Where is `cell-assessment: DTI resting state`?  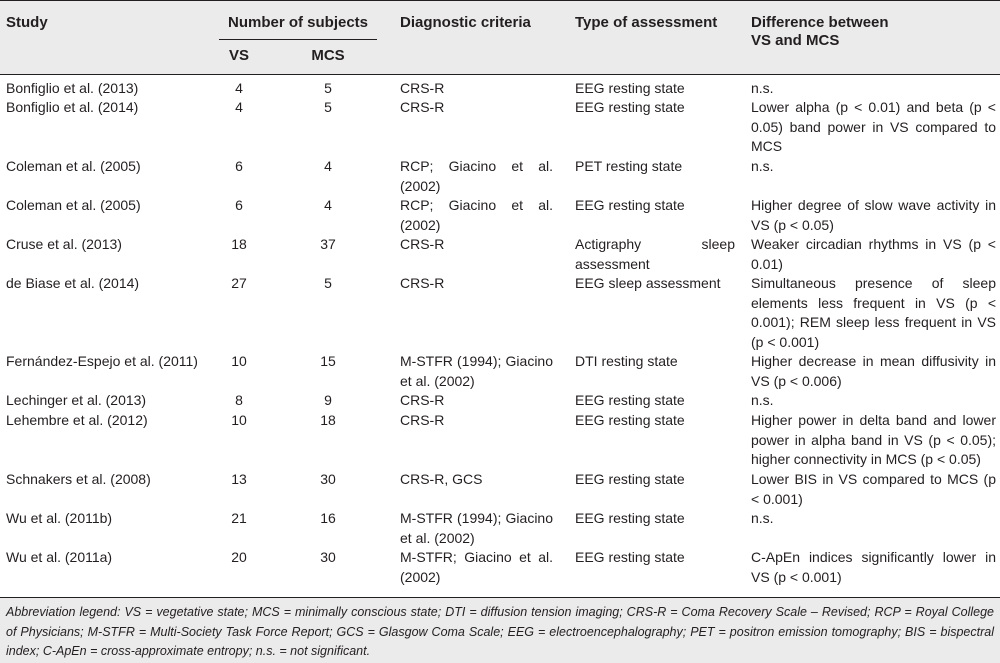 cell-assessment: DTI resting state is located at coordinates (626, 361).